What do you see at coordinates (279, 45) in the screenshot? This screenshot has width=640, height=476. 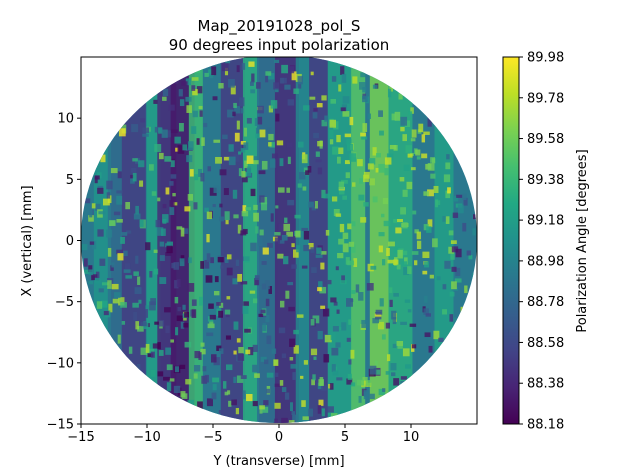 I see `chart-title-line2: 90 degrees input polarization` at bounding box center [279, 45].